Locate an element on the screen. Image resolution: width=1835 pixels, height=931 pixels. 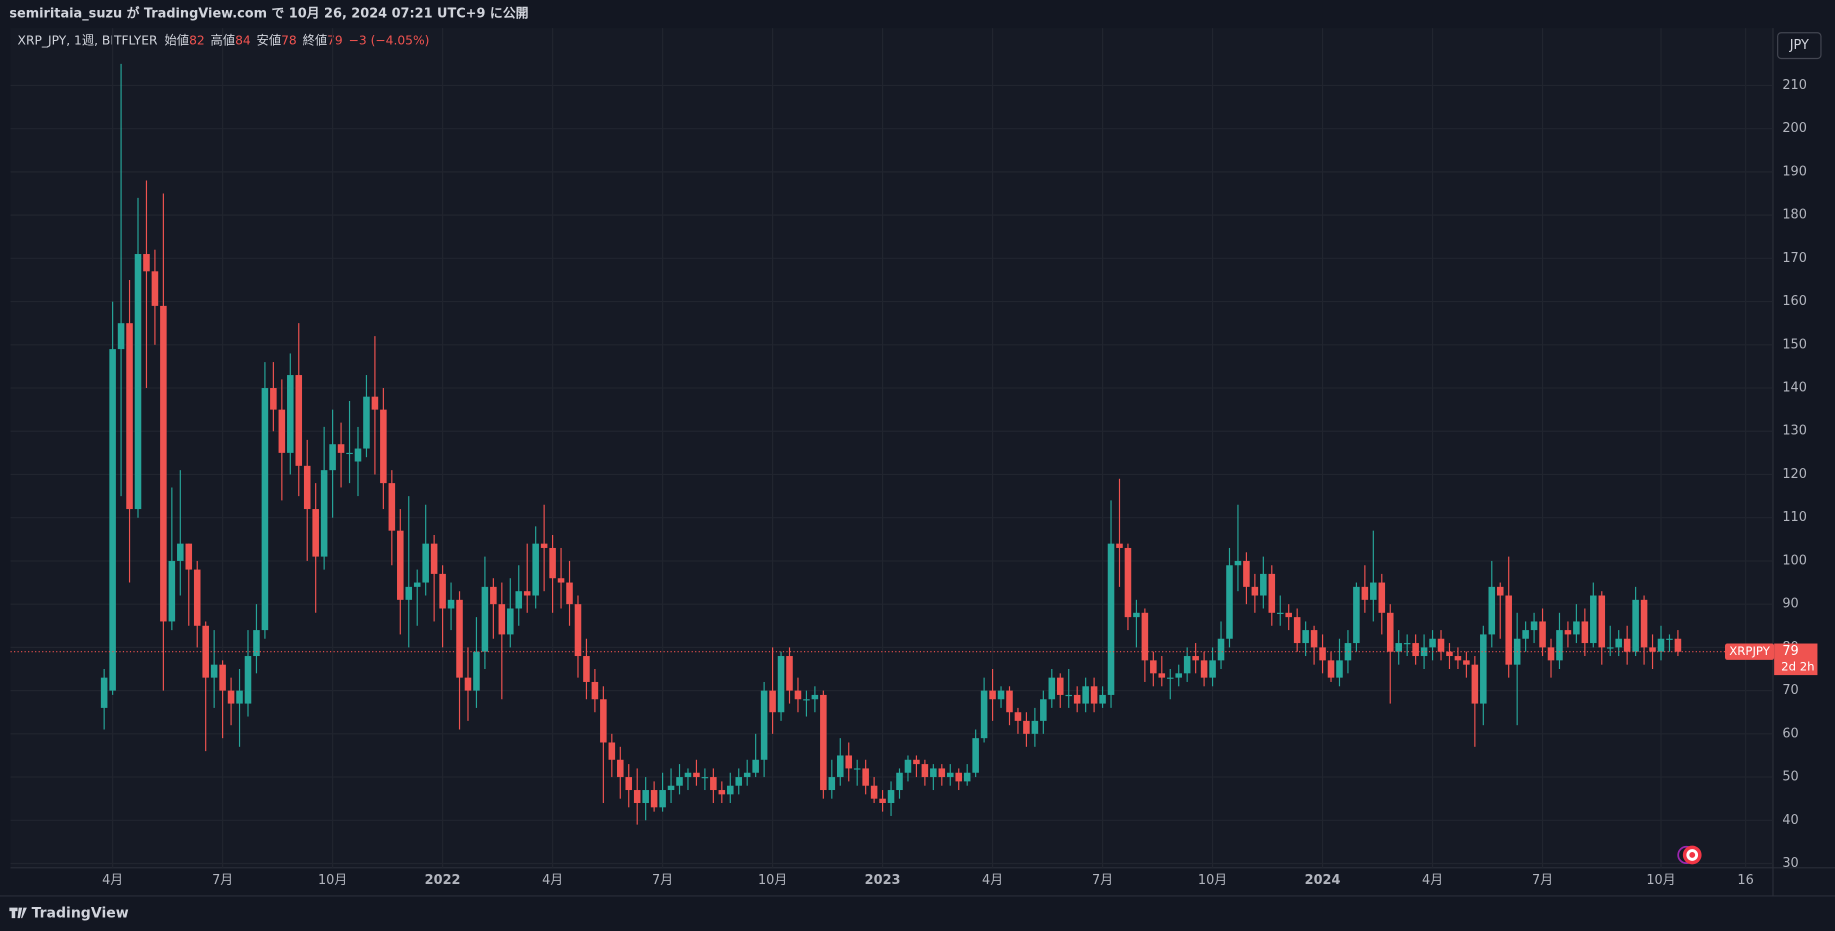
y-tick-label: 50 is located at coordinates (1790, 777).